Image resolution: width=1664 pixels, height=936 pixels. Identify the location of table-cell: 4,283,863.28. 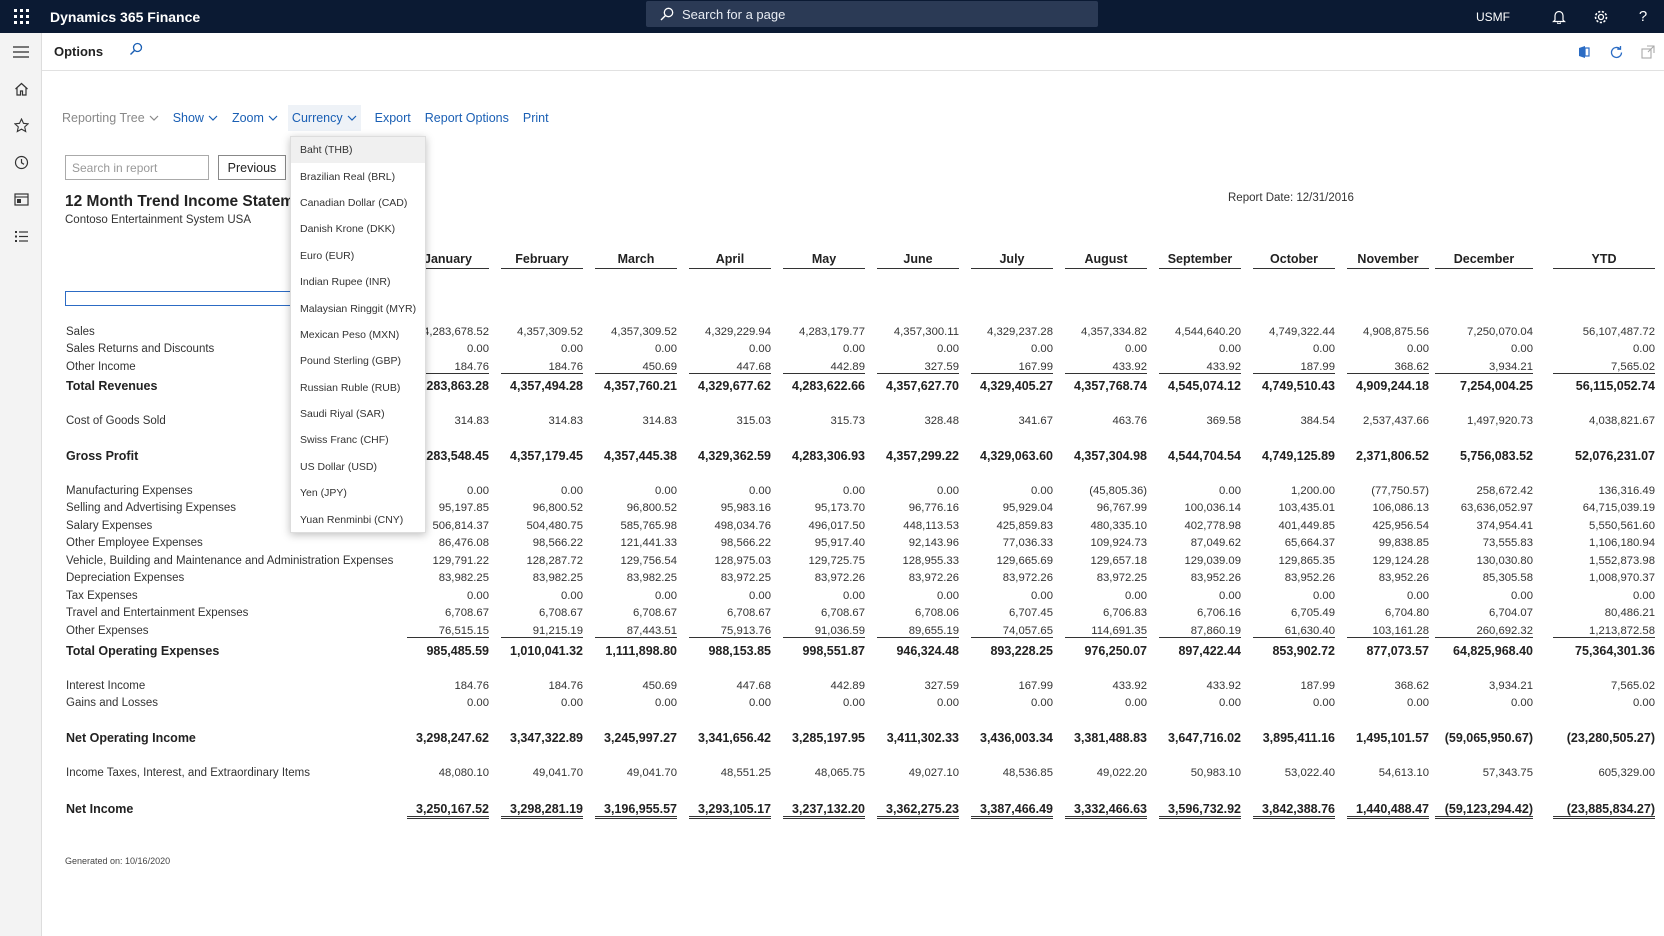
(452, 386).